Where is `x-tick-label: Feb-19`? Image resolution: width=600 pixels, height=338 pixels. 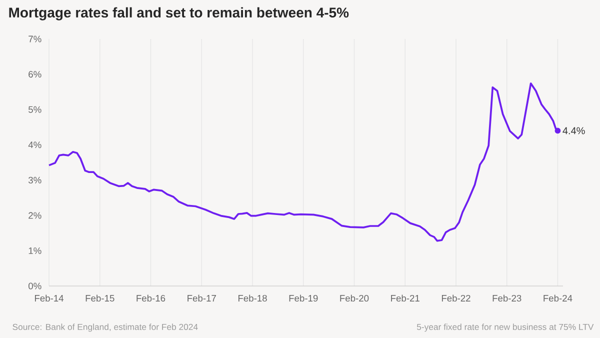
x-tick-label: Feb-19 is located at coordinates (303, 298).